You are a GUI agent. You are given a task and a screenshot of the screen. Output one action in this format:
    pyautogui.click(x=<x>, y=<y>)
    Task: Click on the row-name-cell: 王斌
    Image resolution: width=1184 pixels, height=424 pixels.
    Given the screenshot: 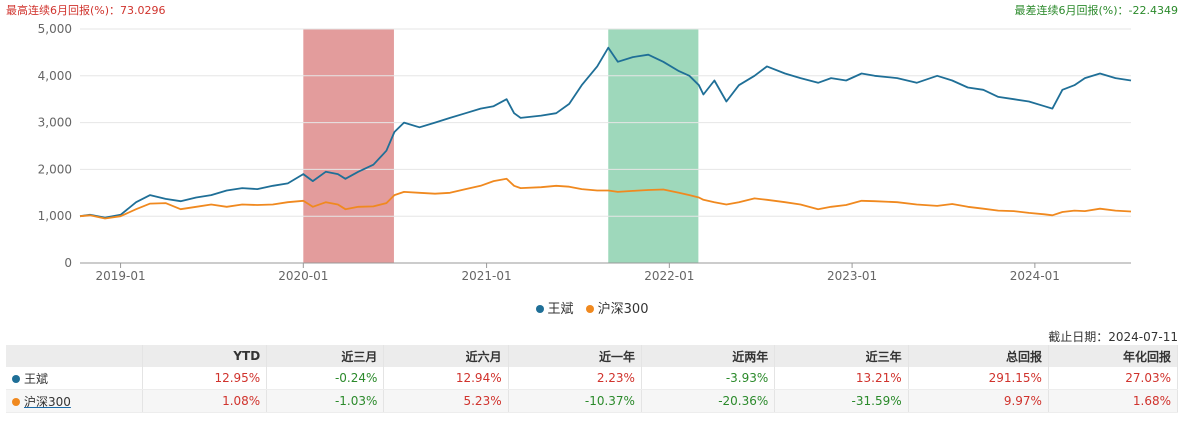 What is the action you would take?
    pyautogui.click(x=74, y=378)
    